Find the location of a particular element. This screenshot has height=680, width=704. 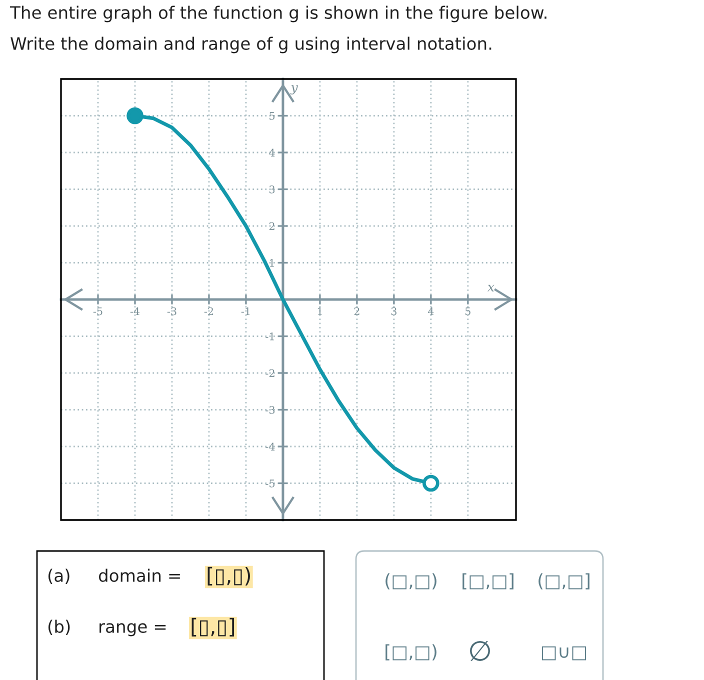

text: (a) is located at coordinates (59, 576).